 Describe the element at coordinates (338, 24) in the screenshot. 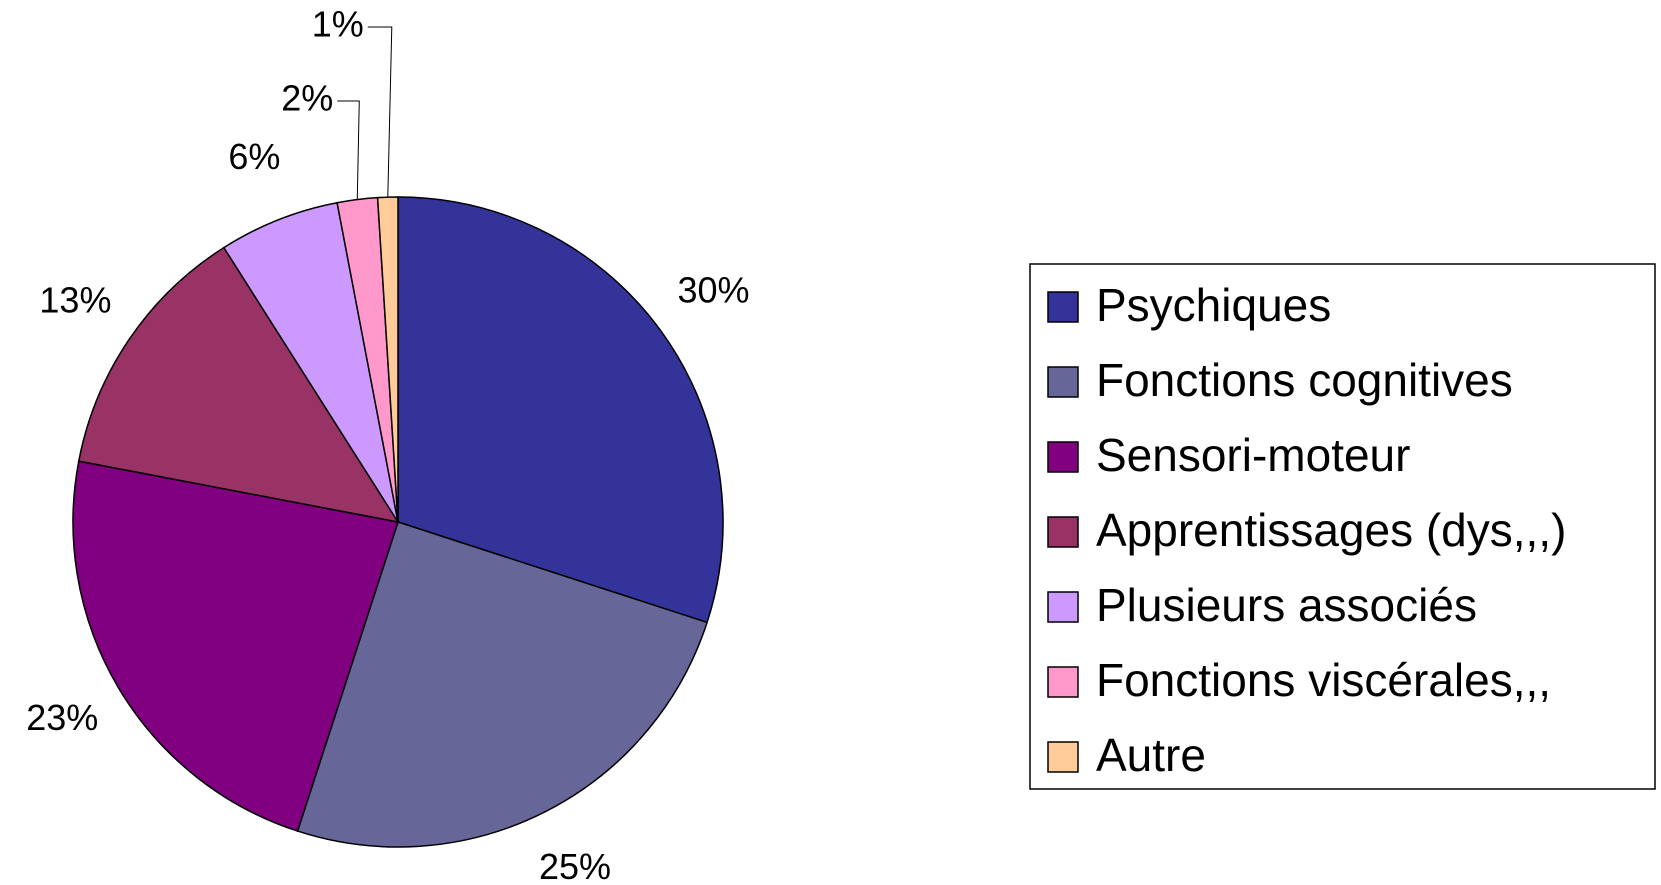

I see `data-label: 1%` at that location.